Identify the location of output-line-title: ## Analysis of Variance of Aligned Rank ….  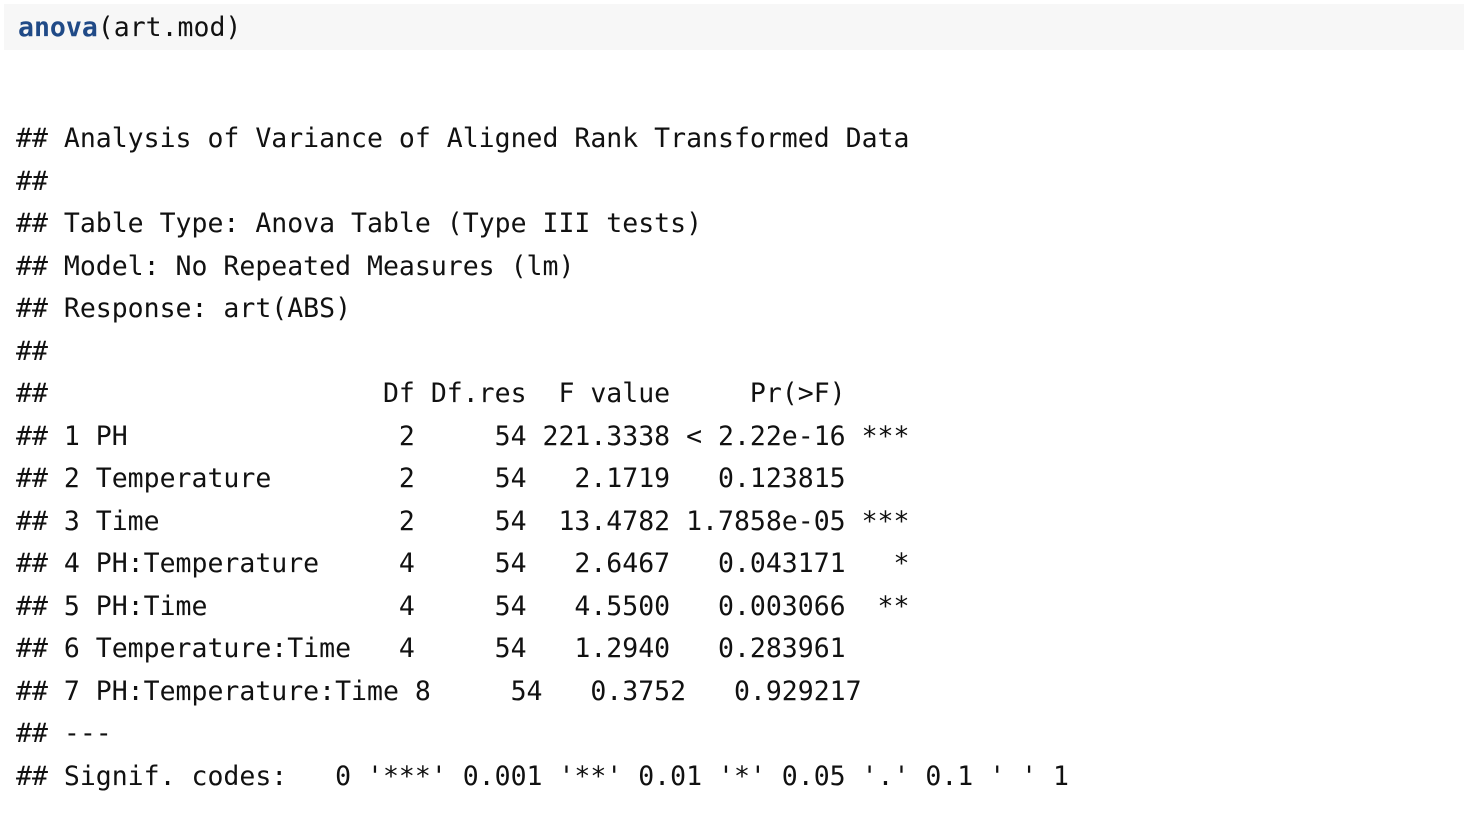
(463, 138).